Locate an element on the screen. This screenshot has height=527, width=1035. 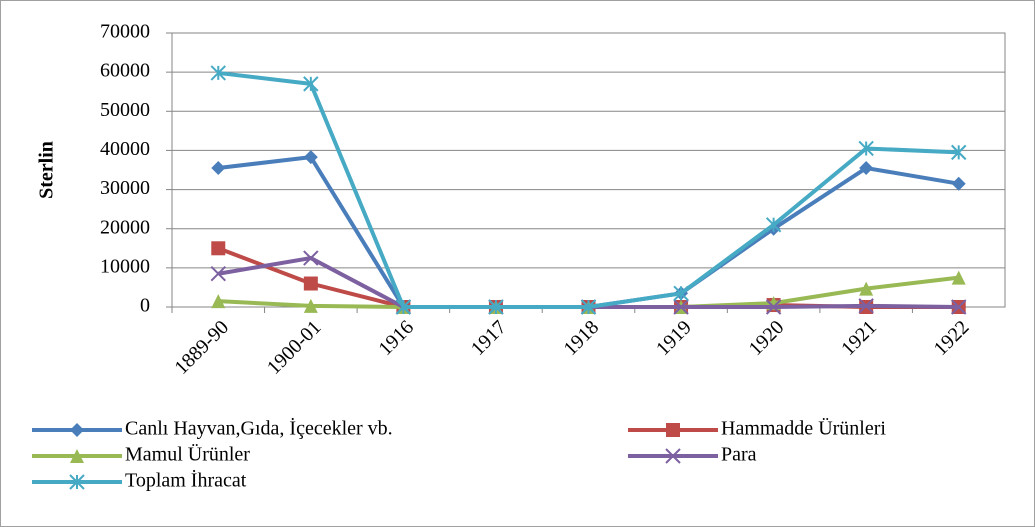
y-tick-label: 0 is located at coordinates (145, 306).